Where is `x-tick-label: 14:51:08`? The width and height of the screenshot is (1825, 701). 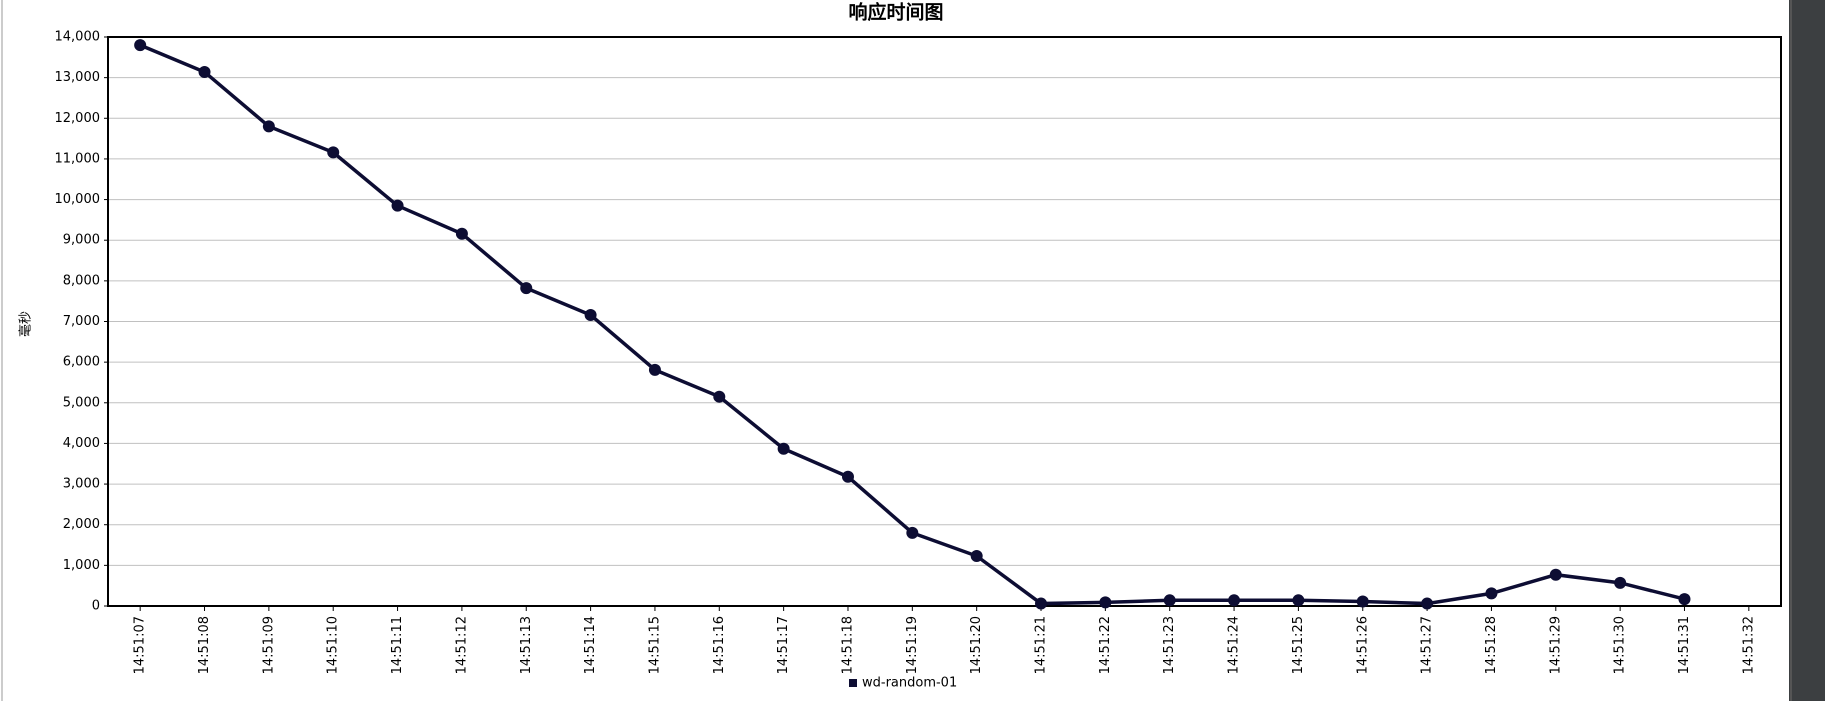
x-tick-label: 14:51:08 is located at coordinates (204, 645).